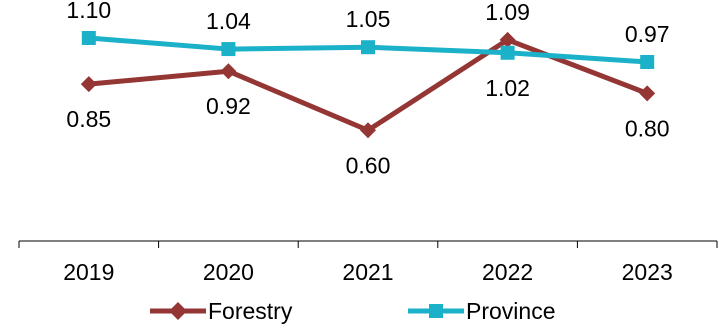 This screenshot has width=719, height=332. What do you see at coordinates (507, 39) in the screenshot?
I see `forestry-point-2022` at bounding box center [507, 39].